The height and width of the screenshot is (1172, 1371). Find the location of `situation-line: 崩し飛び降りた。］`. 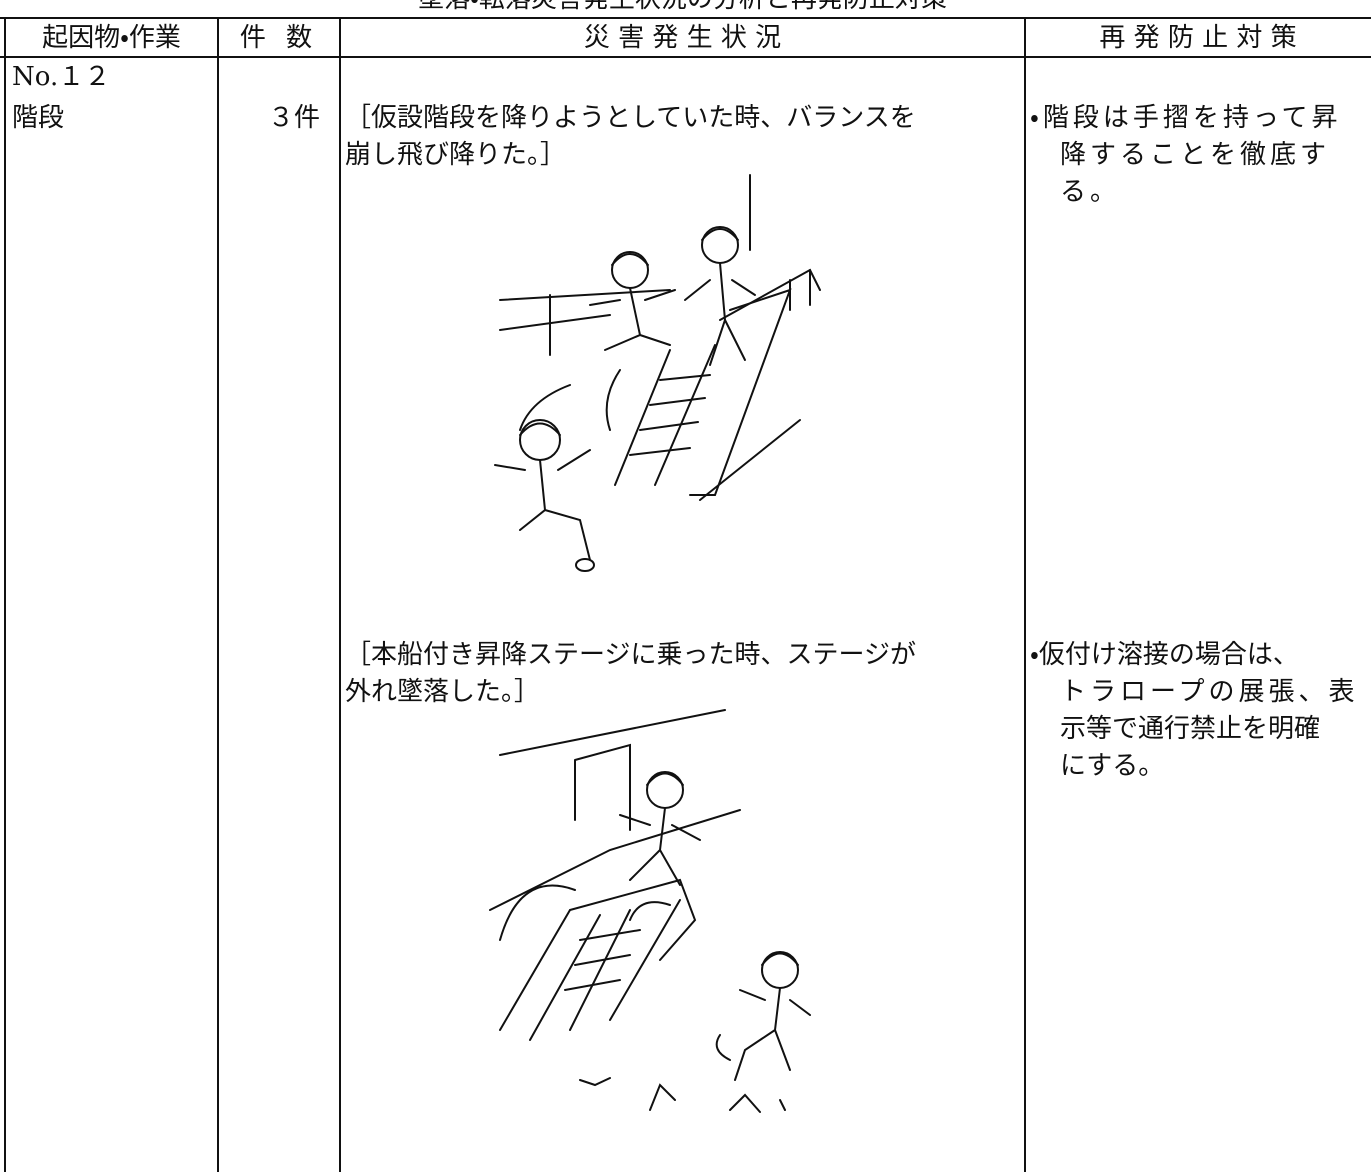

situation-line: 崩し飛び降りた。］ is located at coordinates (456, 155).